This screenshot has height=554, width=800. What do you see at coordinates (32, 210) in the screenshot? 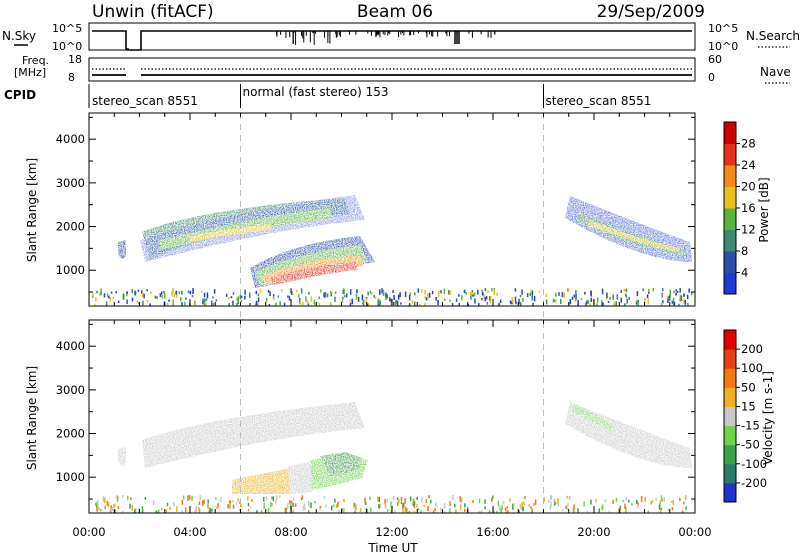
I see `power-ylabel: Slant Range [km]` at bounding box center [32, 210].